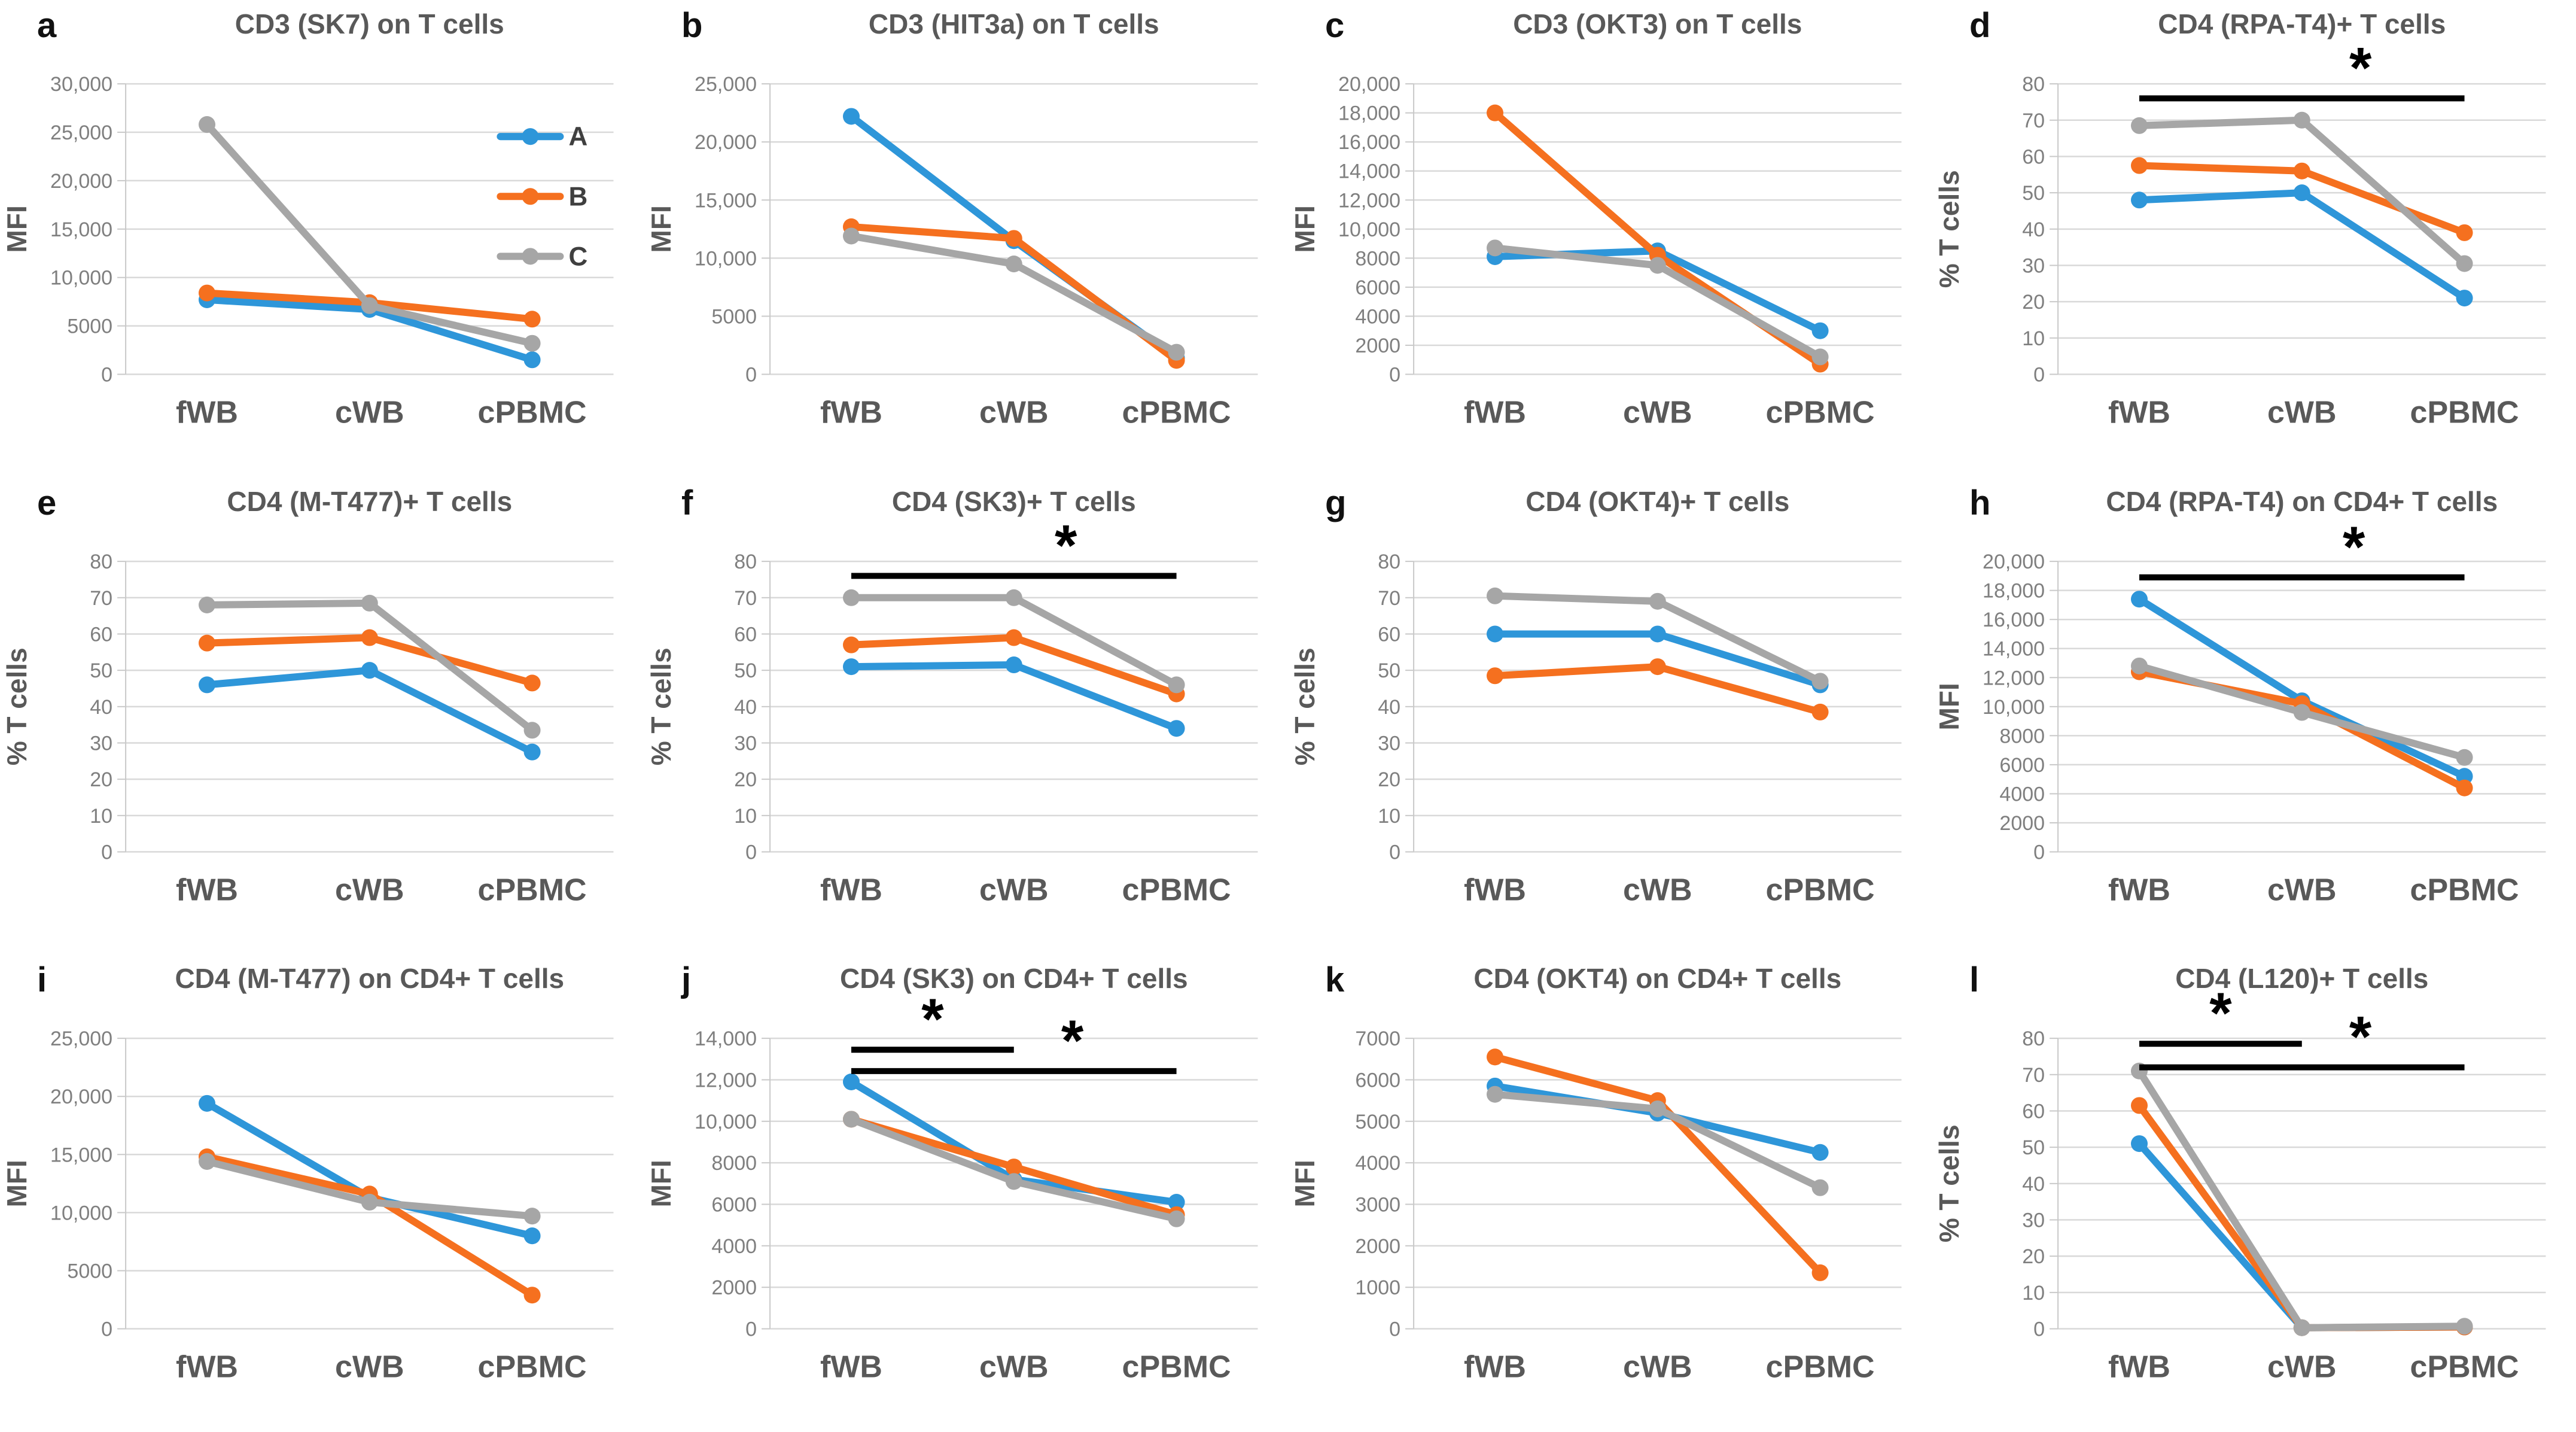 The height and width of the screenshot is (1432, 2576). Describe the element at coordinates (2033, 1038) in the screenshot. I see `y-tick-label: 80` at that location.